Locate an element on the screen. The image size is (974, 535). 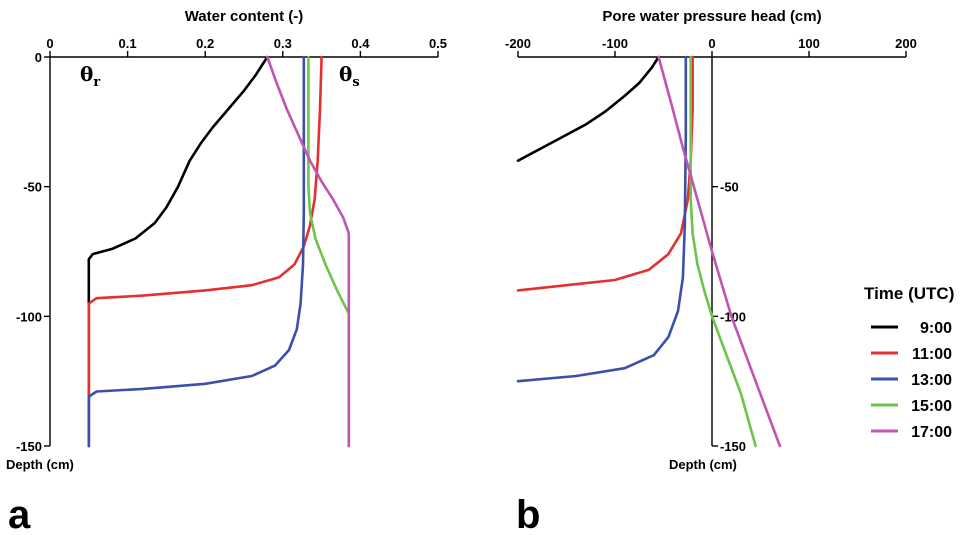
panel-a-y-axis-title: Depth (cm) is located at coordinates (40, 464).